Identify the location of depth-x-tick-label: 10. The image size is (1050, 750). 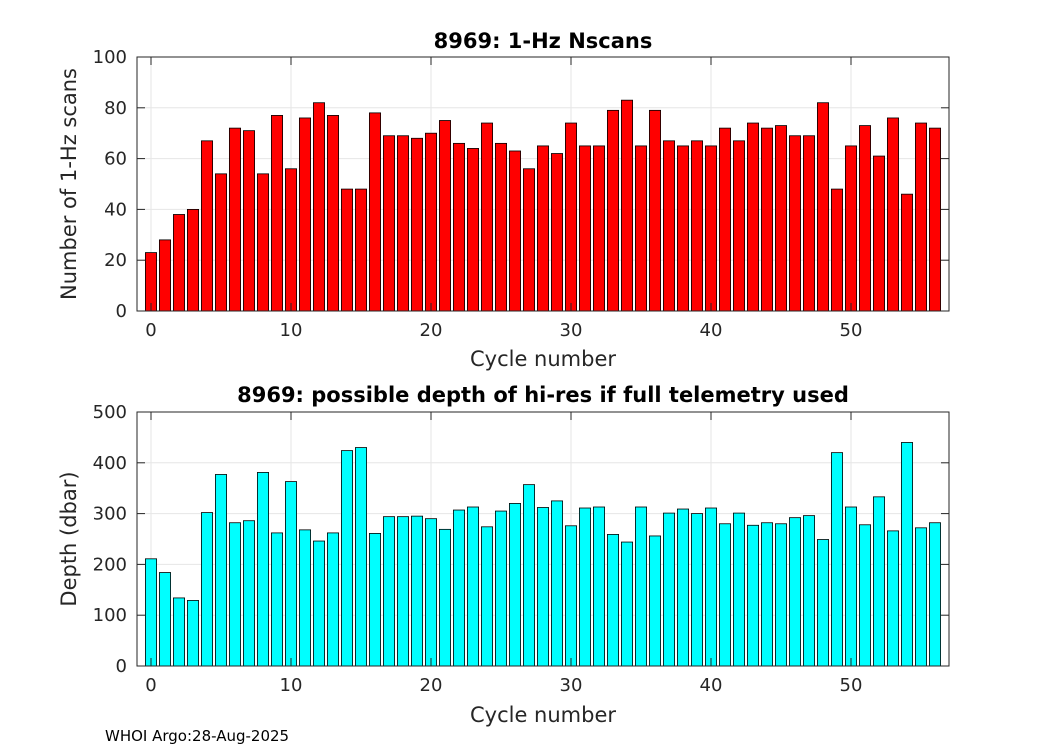
(291, 685).